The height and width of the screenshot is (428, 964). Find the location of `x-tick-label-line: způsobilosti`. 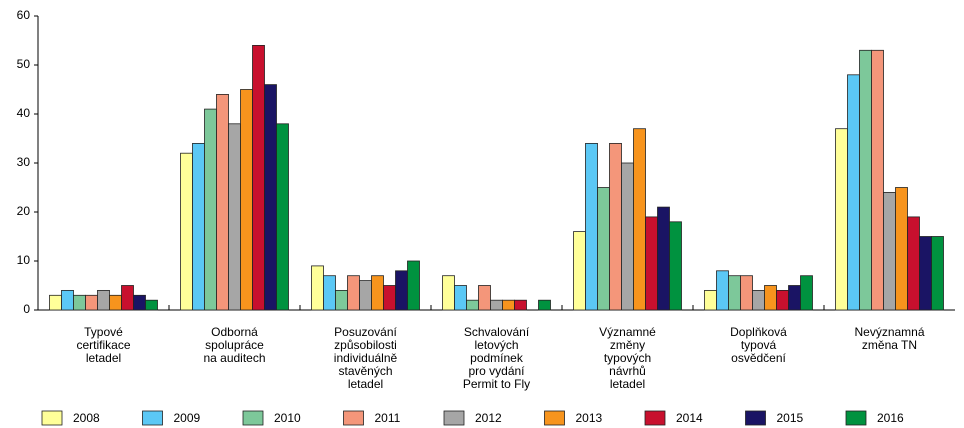

x-tick-label-line: způsobilosti is located at coordinates (365, 345).